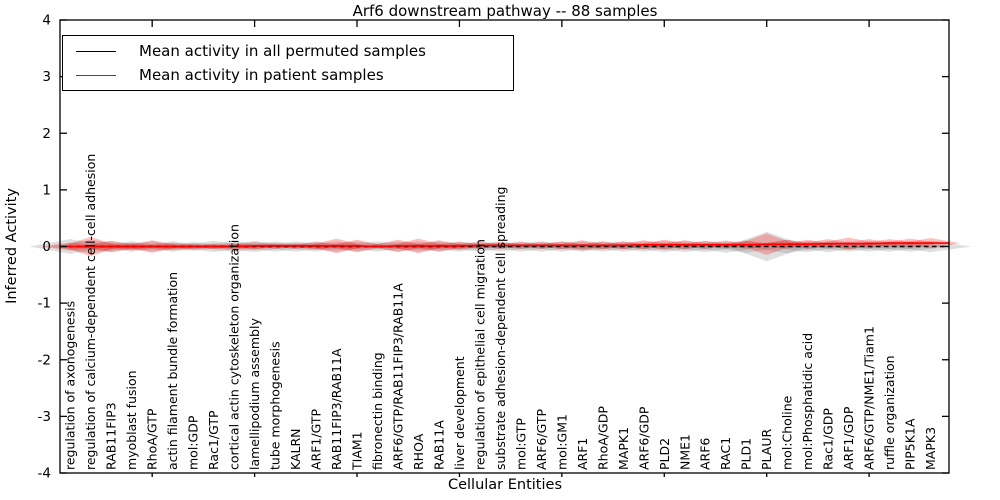 Image resolution: width=1000 pixels, height=500 pixels. I want to click on x-category-label: MAPK1, so click(623, 448).